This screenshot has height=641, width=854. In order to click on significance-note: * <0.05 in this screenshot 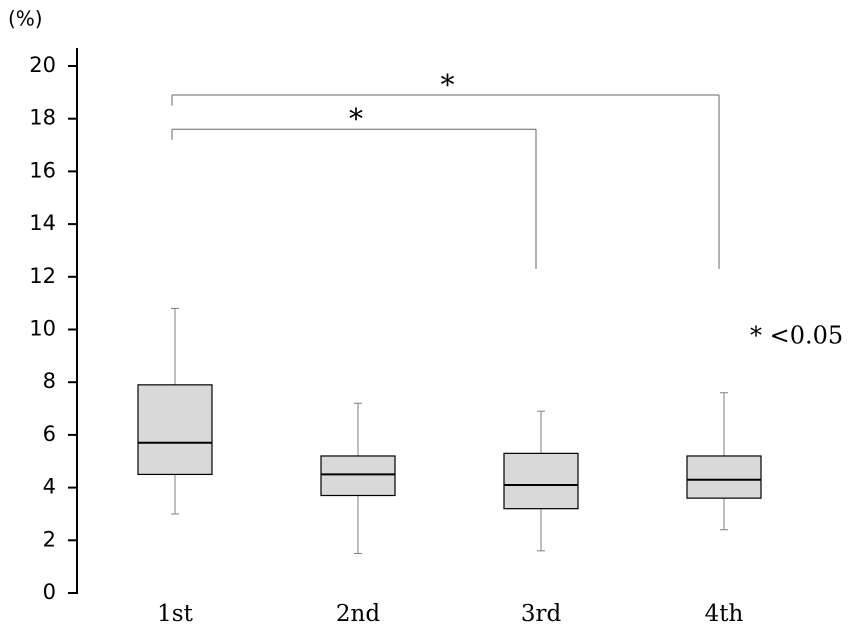, I will do `click(796, 336)`.